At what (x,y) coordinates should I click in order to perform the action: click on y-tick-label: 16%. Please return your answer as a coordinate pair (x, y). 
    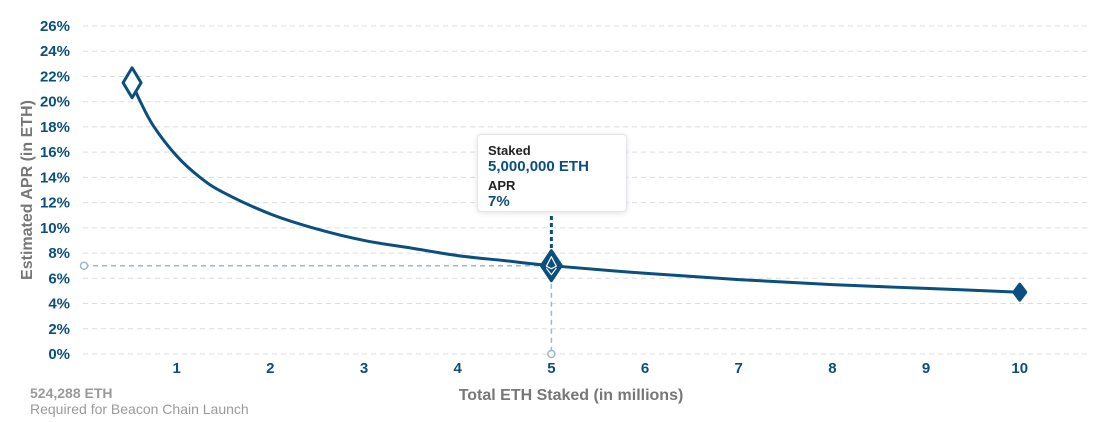
    Looking at the image, I should click on (55, 152).